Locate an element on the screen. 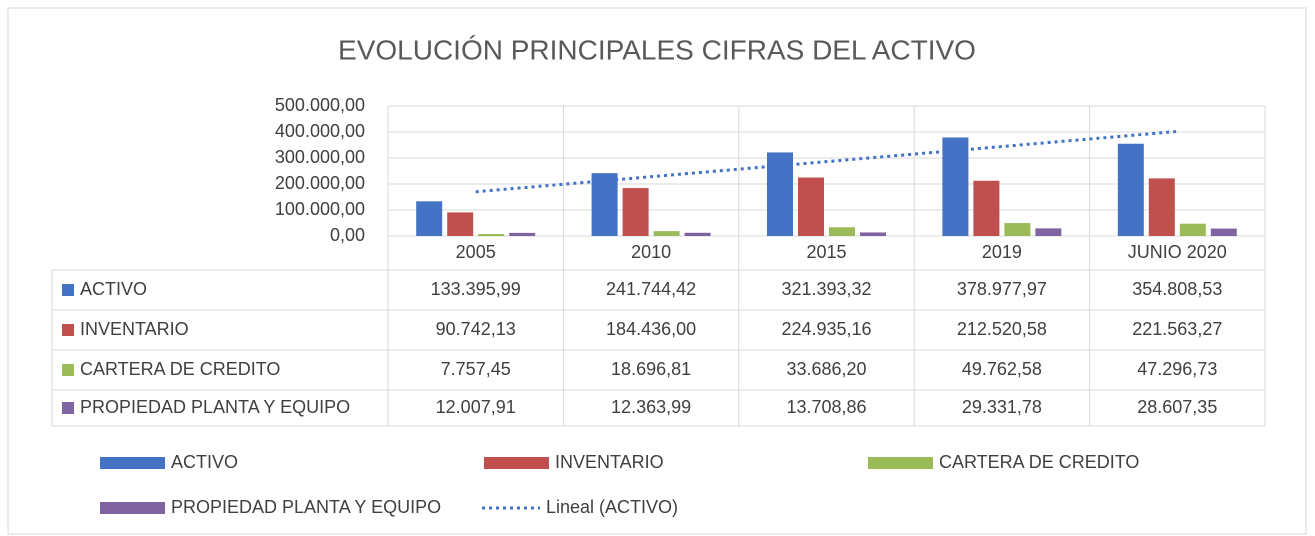 The image size is (1315, 536). table-value: 7.757,45 is located at coordinates (476, 369).